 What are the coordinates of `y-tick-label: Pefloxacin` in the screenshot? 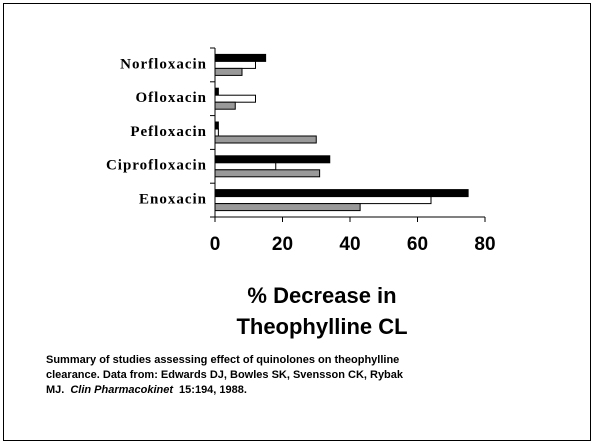 It's located at (168, 132).